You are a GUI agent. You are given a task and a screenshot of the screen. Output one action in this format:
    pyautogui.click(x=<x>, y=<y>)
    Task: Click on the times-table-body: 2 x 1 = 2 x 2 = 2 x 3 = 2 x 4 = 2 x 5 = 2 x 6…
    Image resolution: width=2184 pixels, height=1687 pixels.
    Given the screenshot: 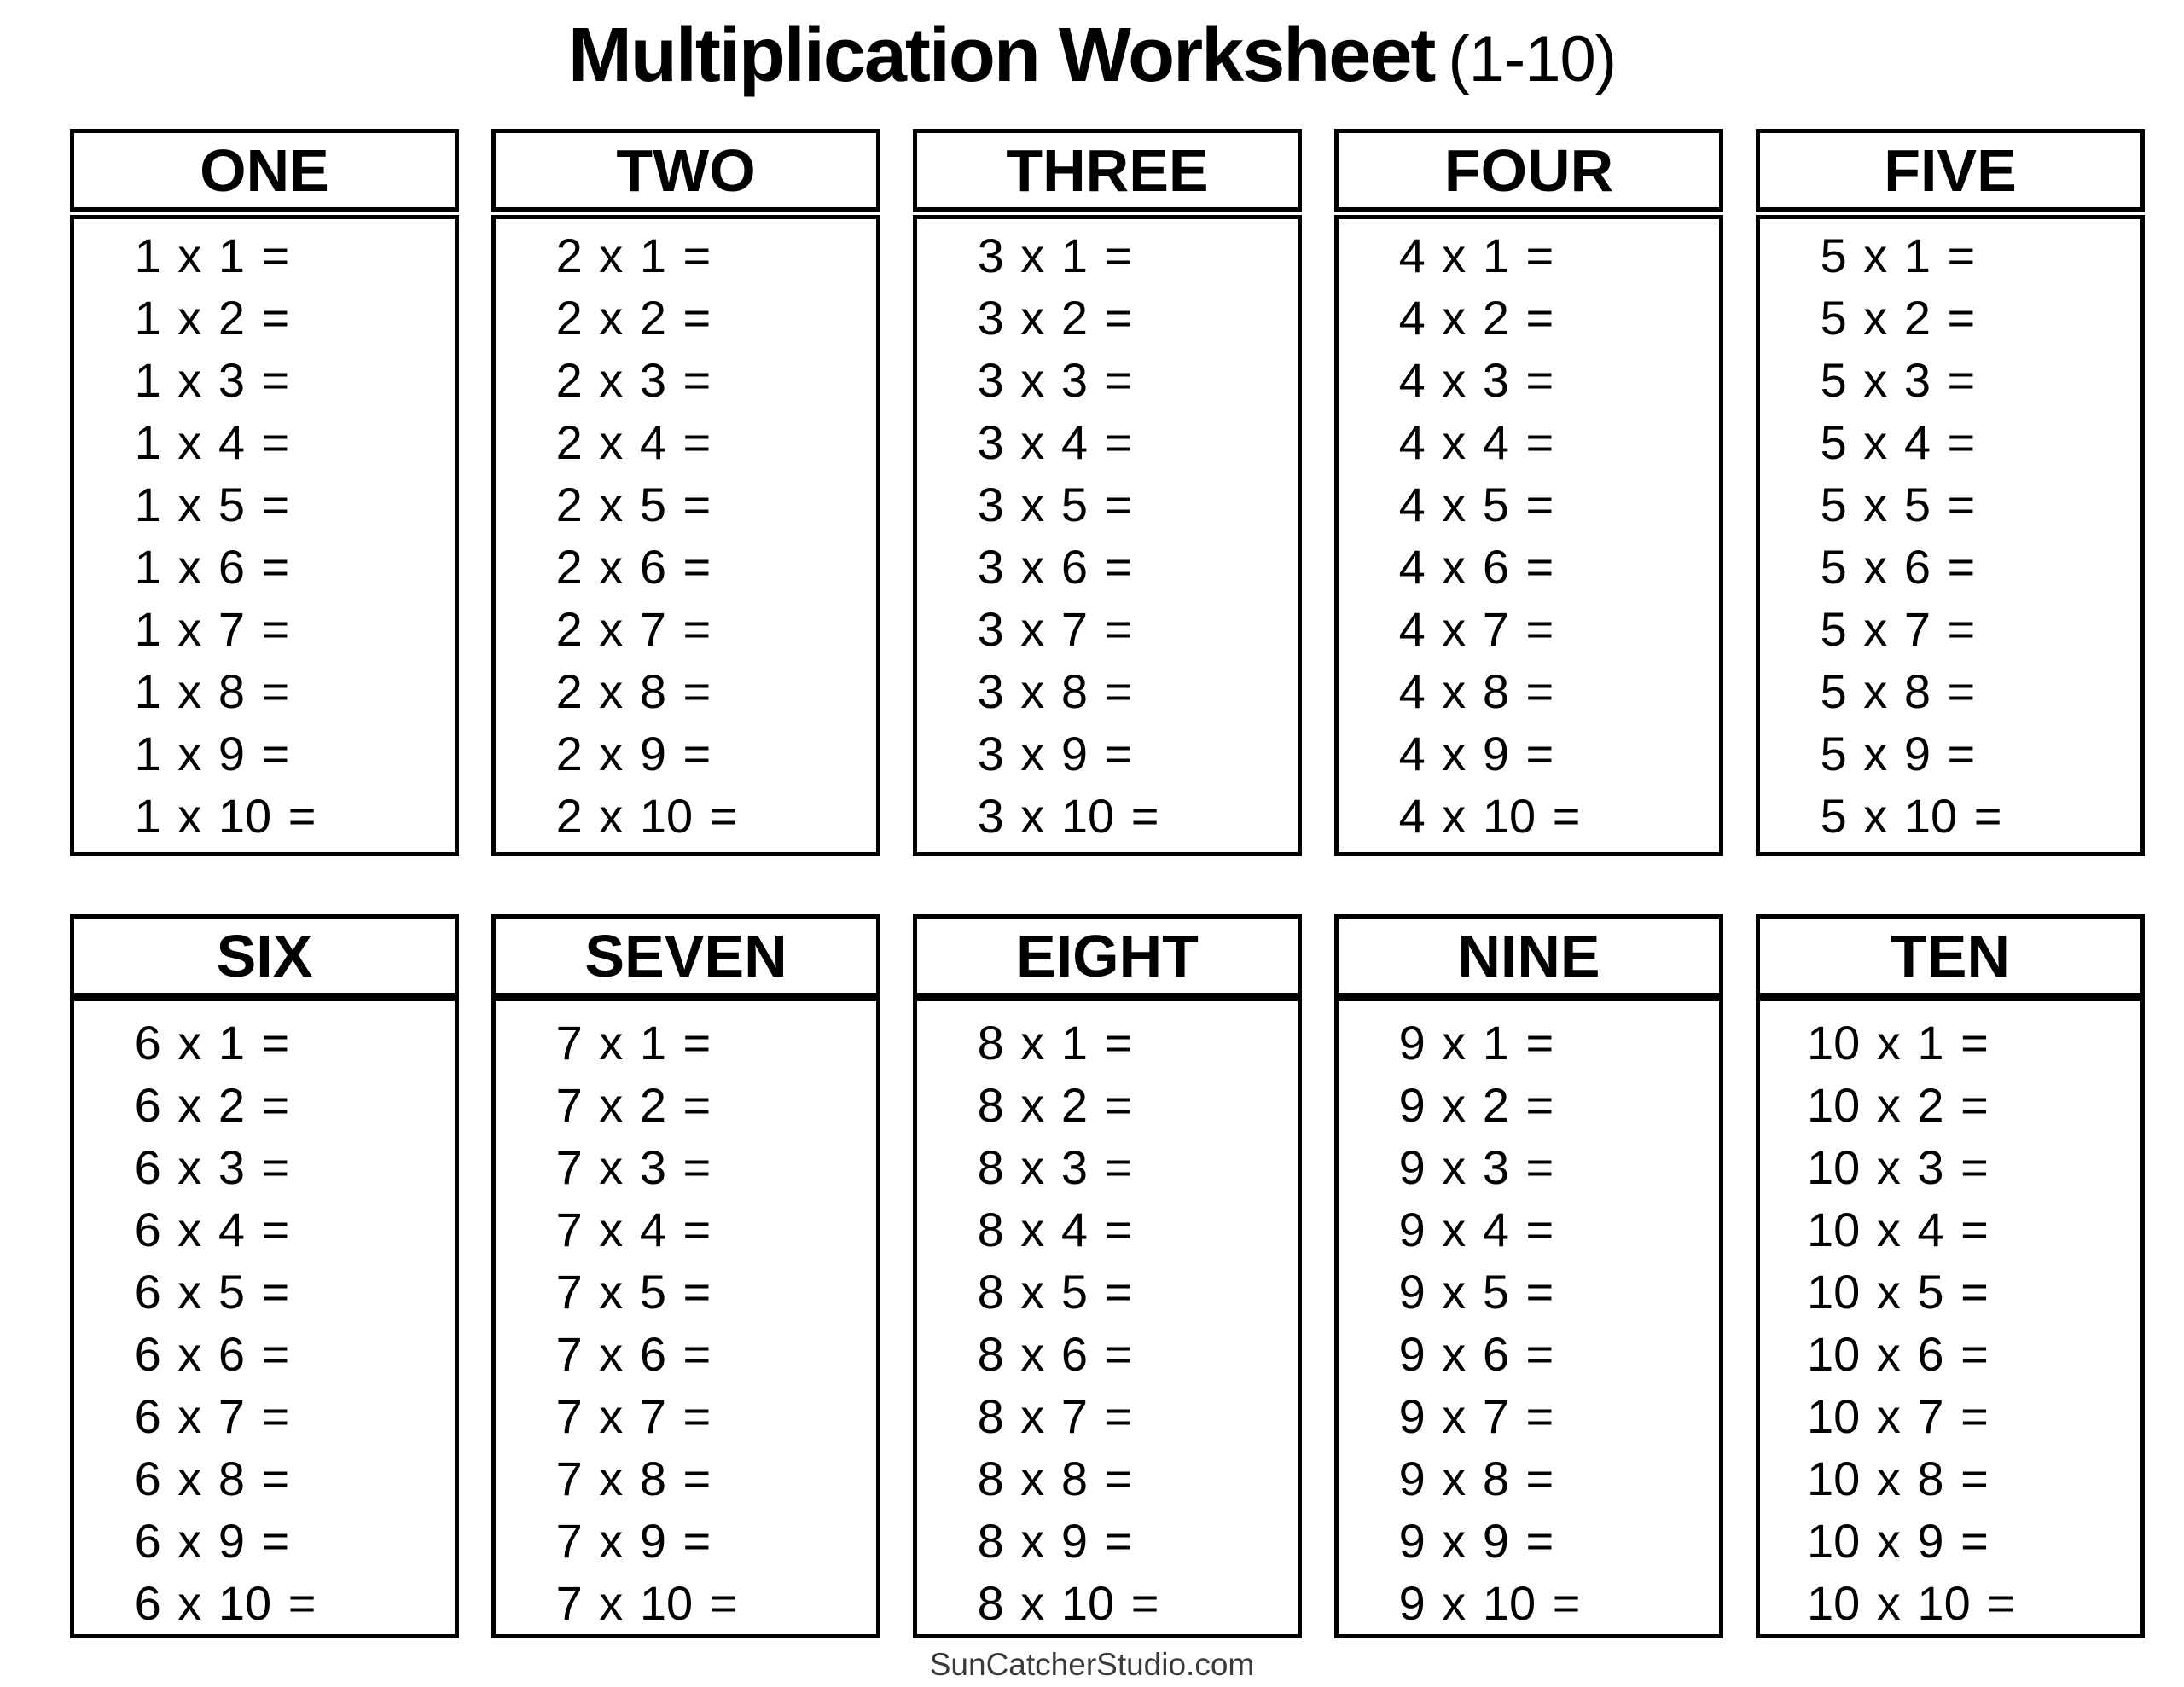 What is the action you would take?
    pyautogui.click(x=685, y=536)
    